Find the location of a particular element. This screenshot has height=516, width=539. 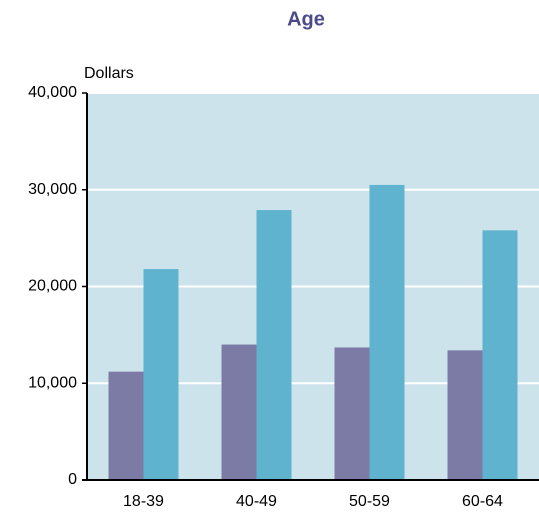

y-axis-label: Dollars is located at coordinates (109, 73).